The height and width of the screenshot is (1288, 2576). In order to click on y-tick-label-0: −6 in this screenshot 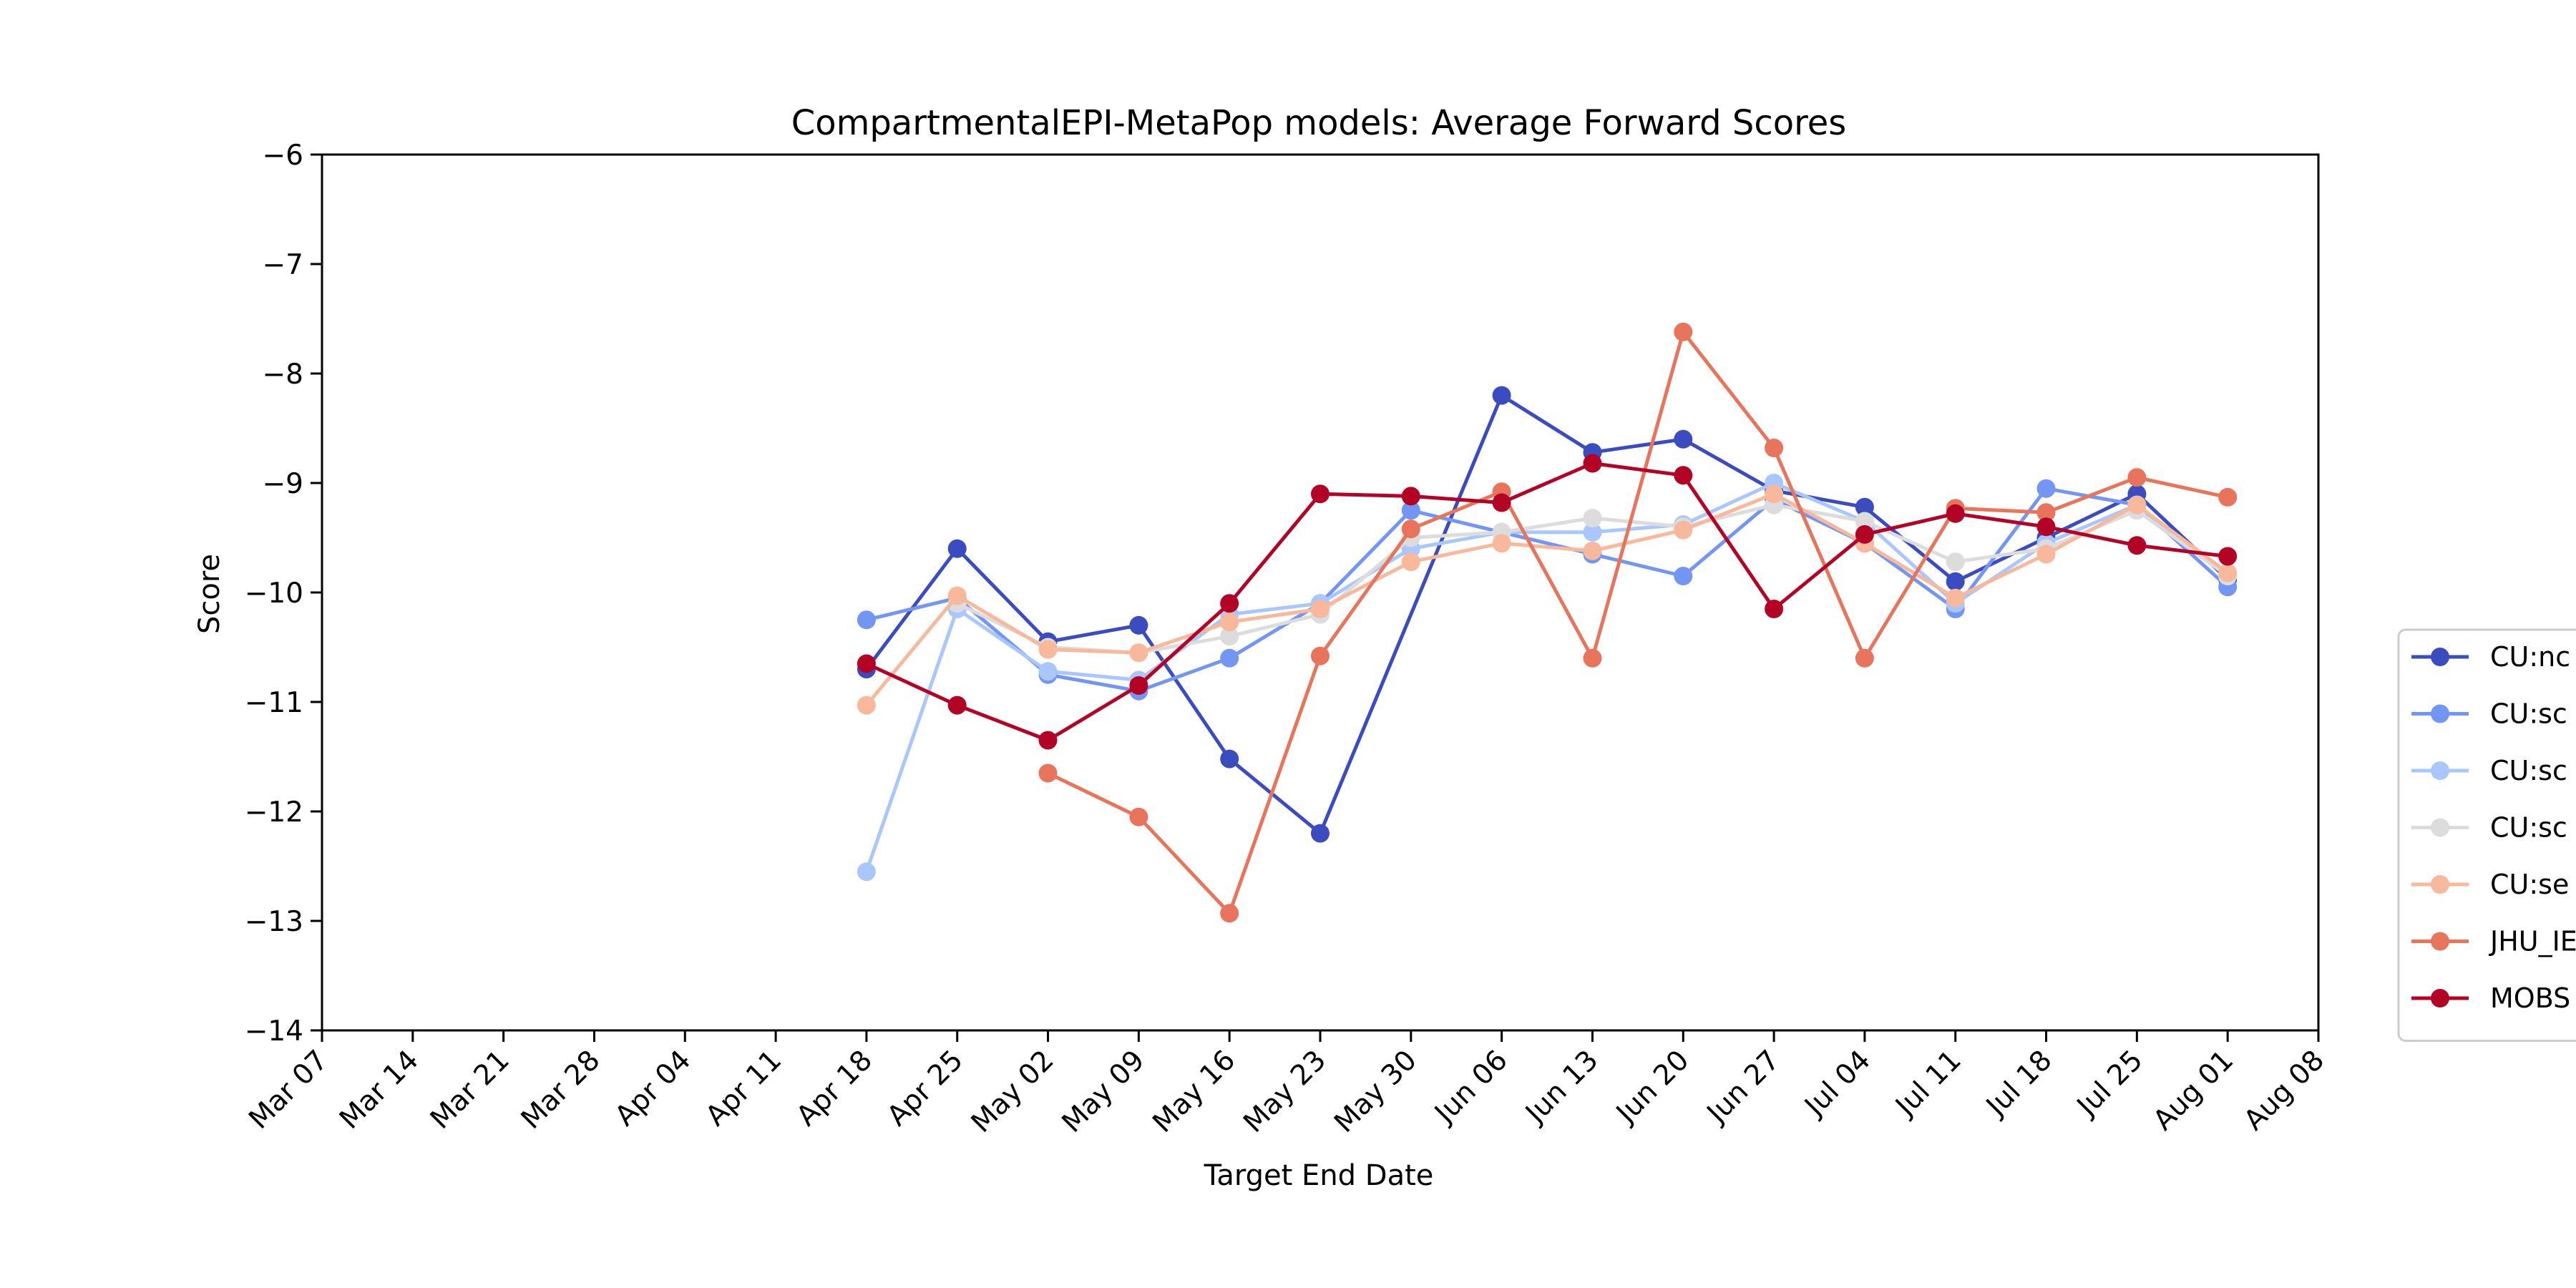, I will do `click(283, 156)`.